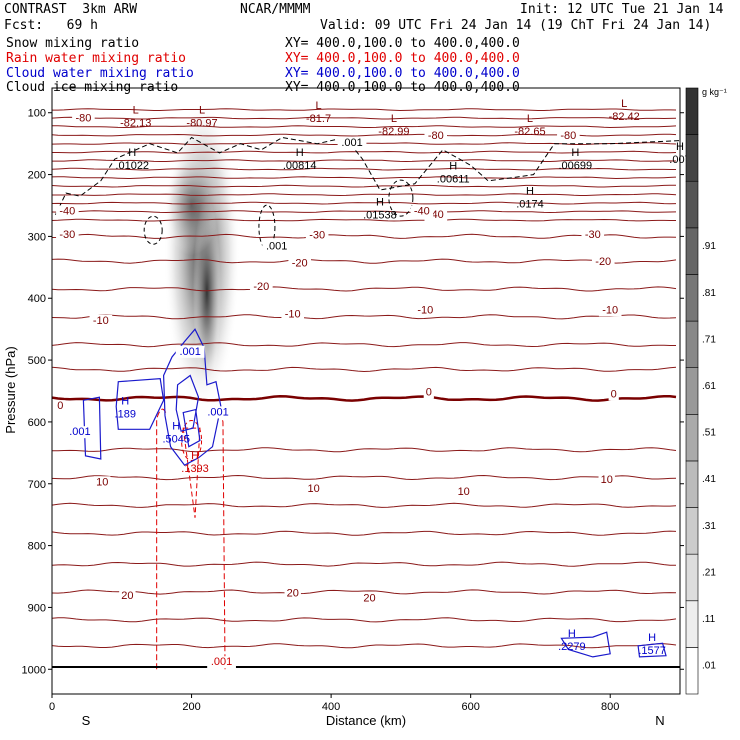 This screenshot has height=740, width=740. Describe the element at coordinates (453, 180) in the screenshot. I see `extremum-value: .00611` at that location.